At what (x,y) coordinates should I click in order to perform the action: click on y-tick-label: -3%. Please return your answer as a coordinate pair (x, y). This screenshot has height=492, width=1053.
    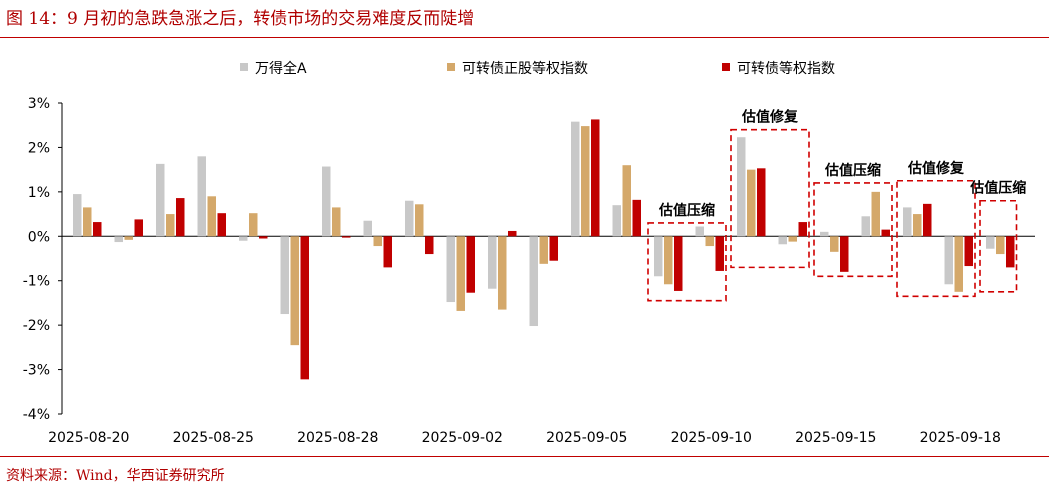
    Looking at the image, I should click on (36, 371).